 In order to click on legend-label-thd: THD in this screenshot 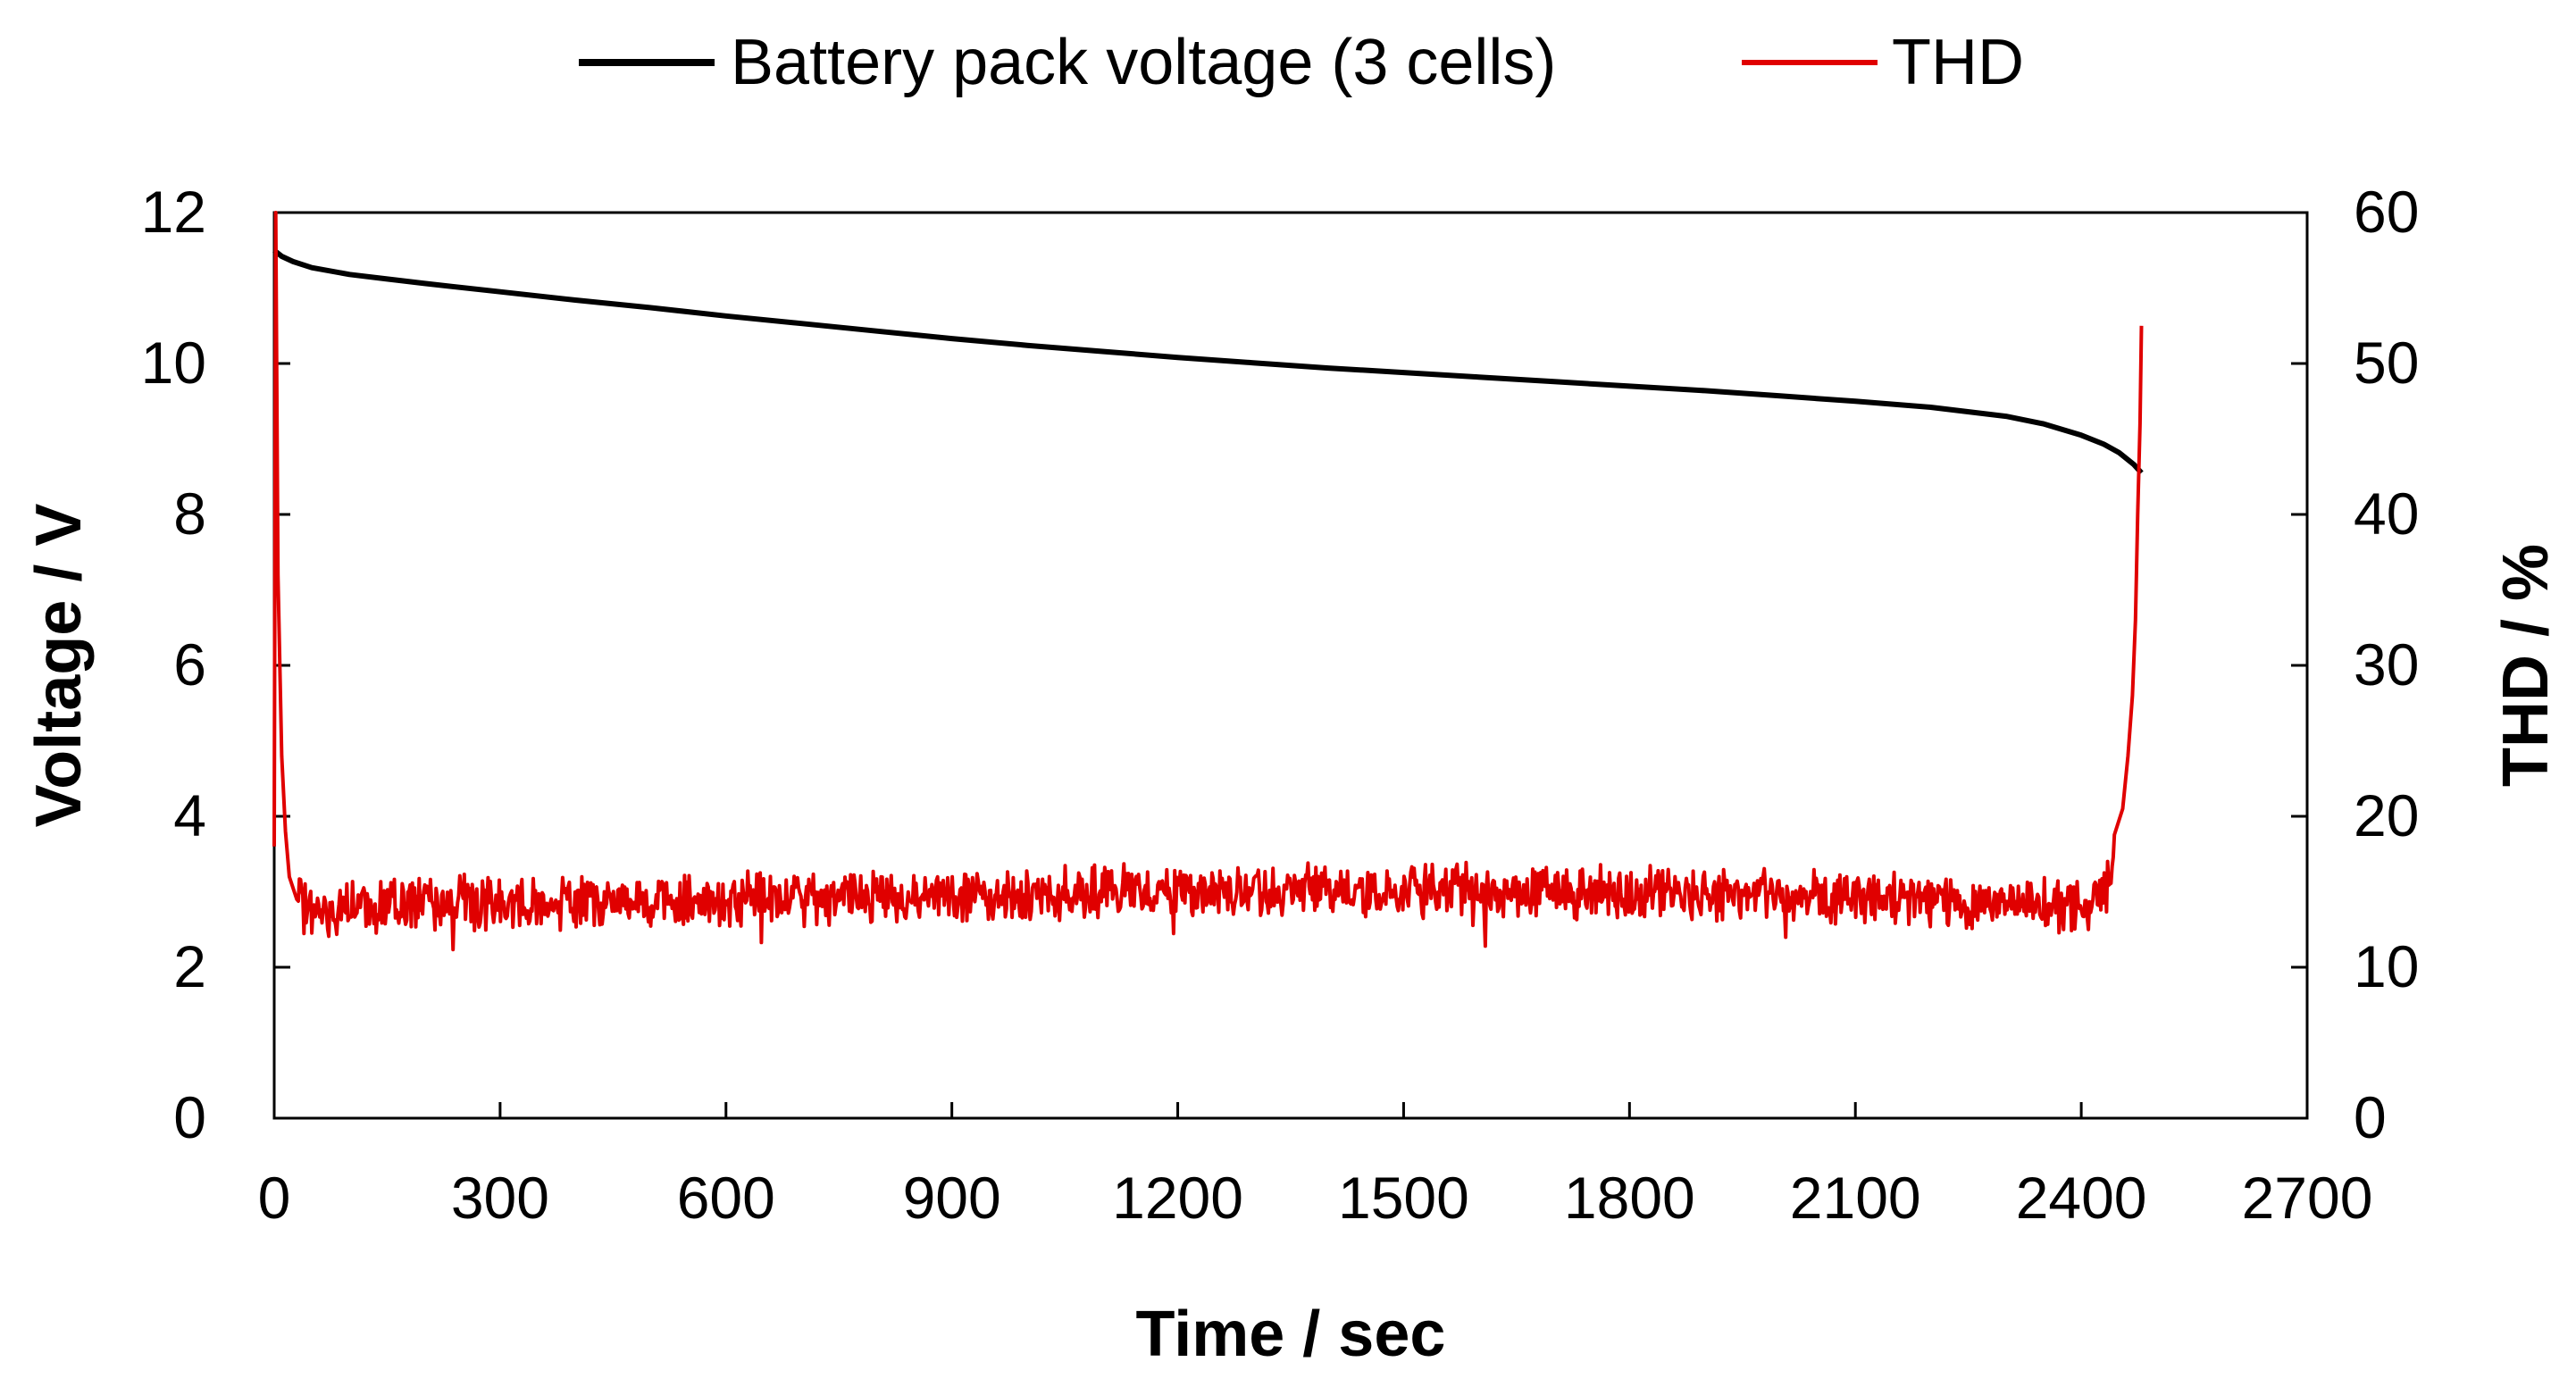, I will do `click(1958, 63)`.